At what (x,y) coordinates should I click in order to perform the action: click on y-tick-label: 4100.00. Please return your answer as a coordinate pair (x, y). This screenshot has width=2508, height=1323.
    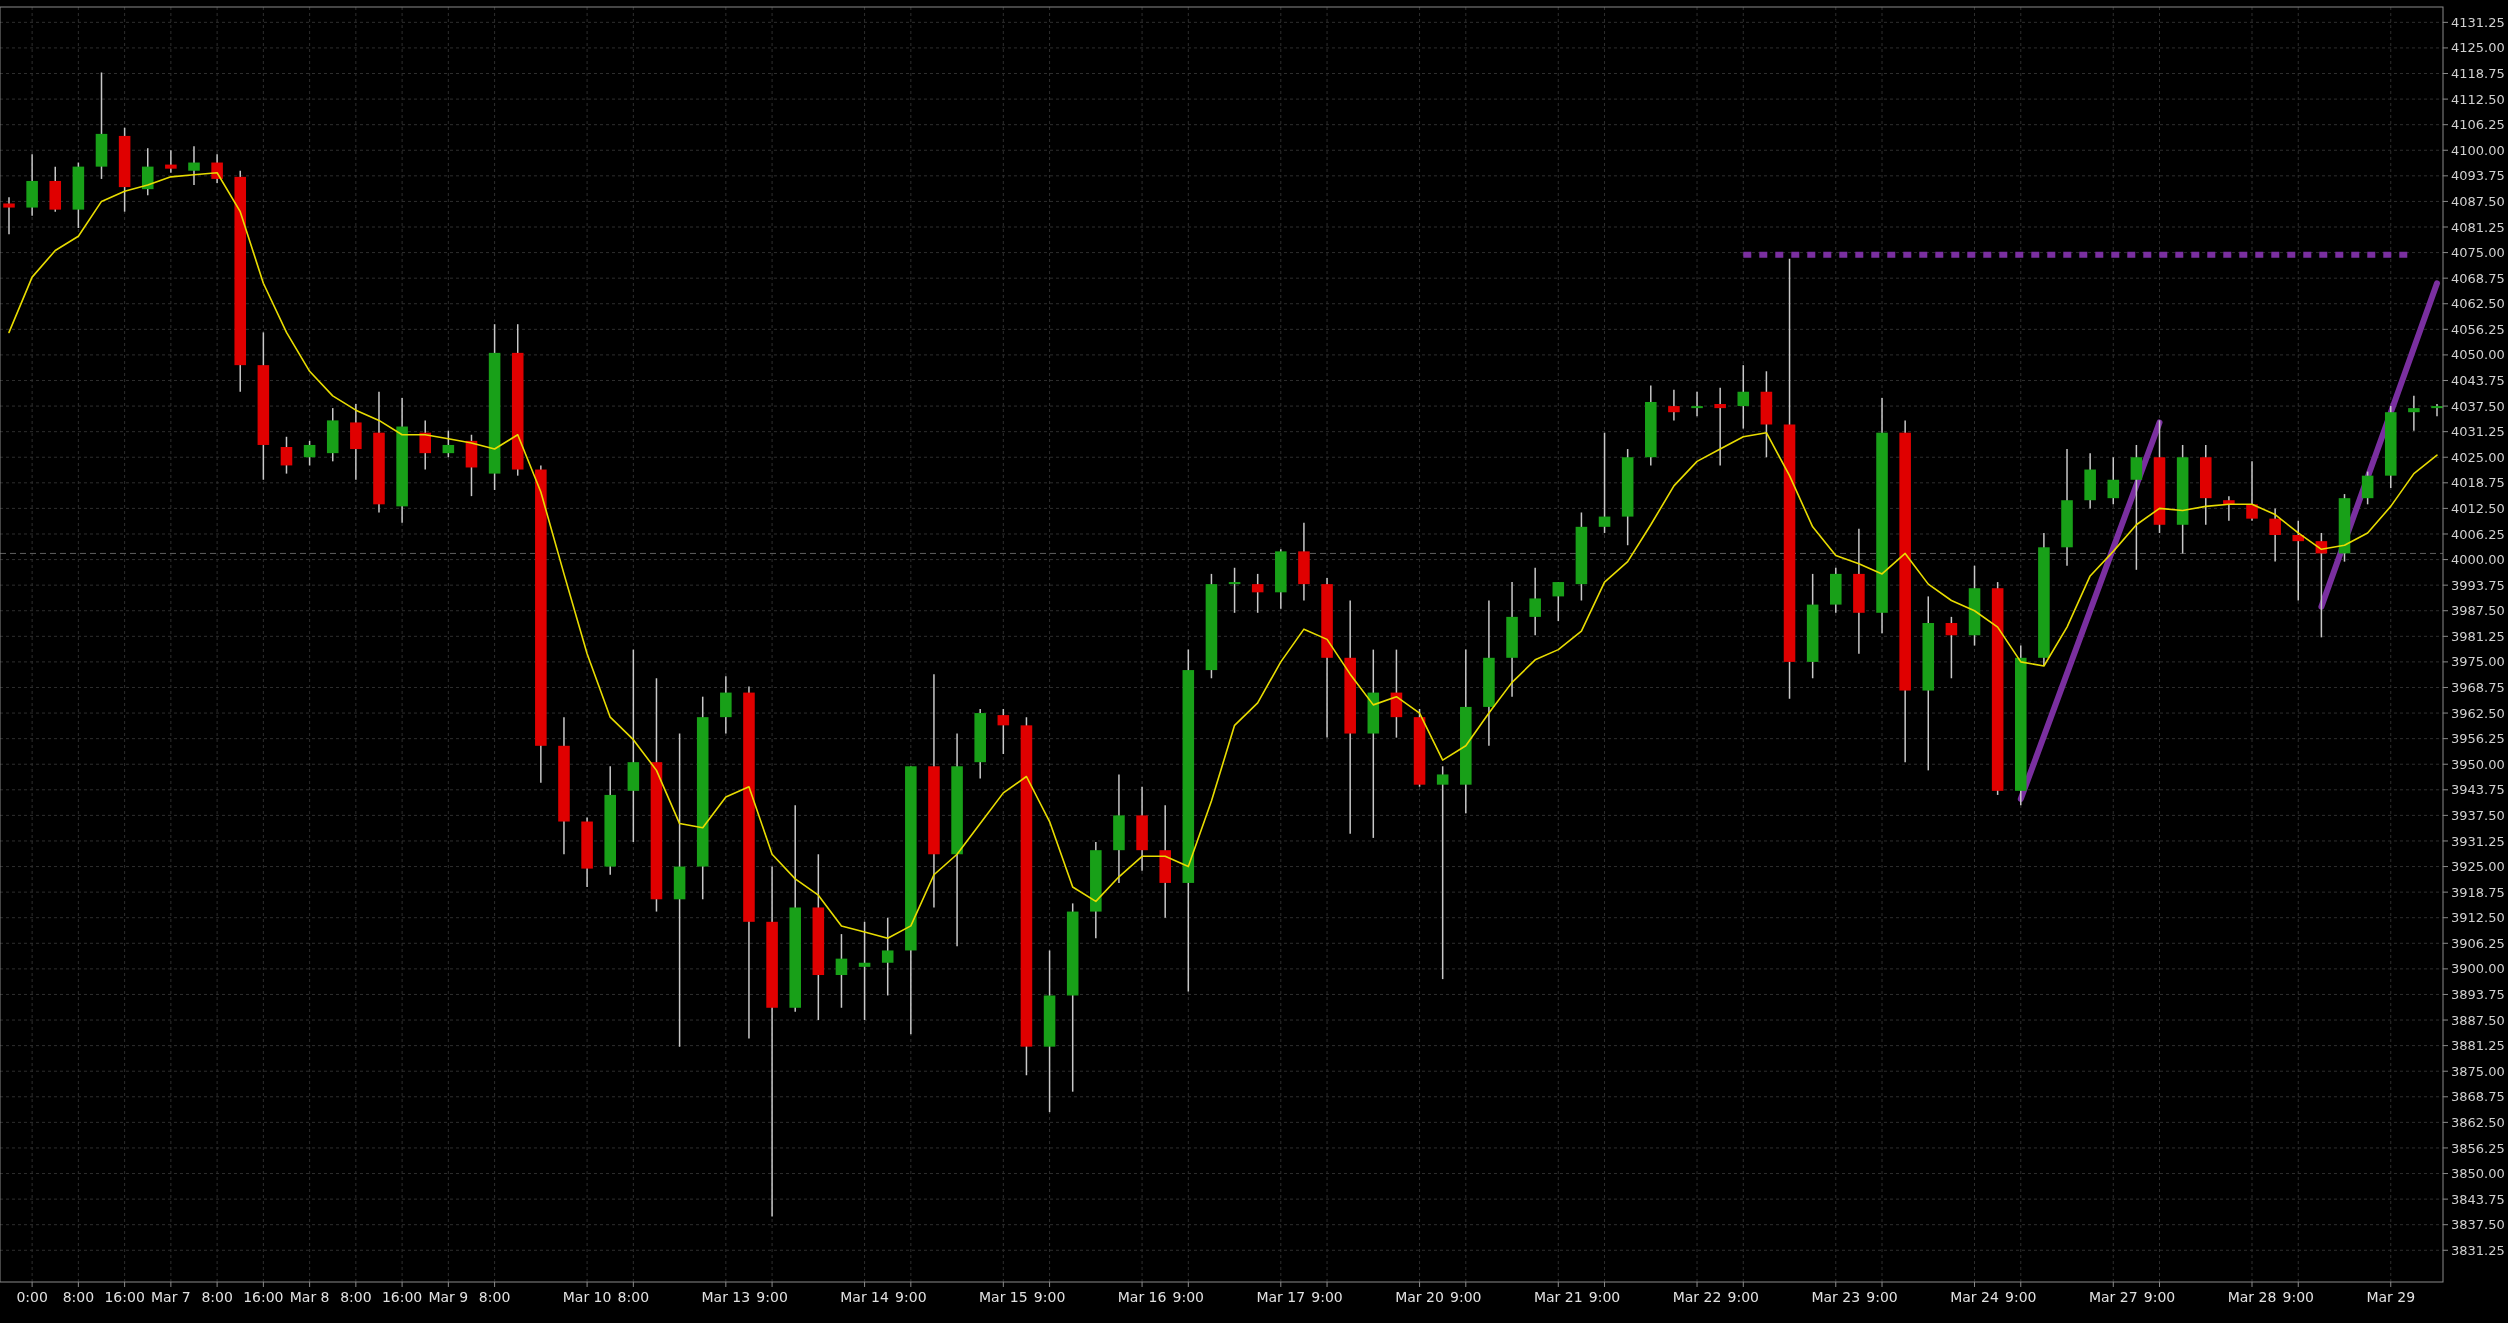
    Looking at the image, I should click on (2478, 150).